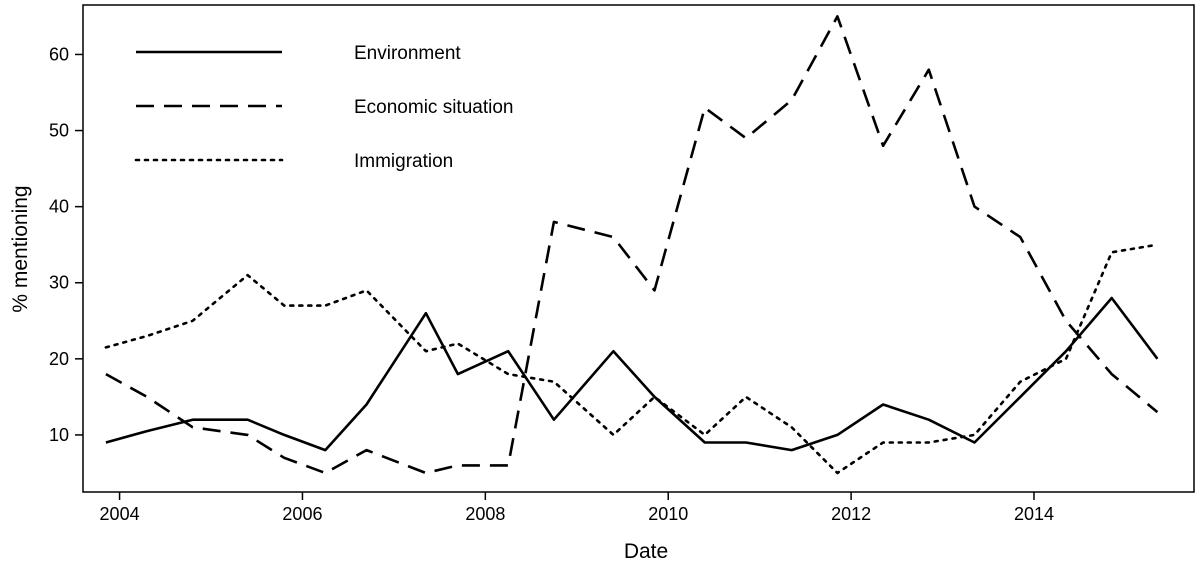 This screenshot has width=1202, height=567. Describe the element at coordinates (59, 359) in the screenshot. I see `y-tick-label: 20` at that location.